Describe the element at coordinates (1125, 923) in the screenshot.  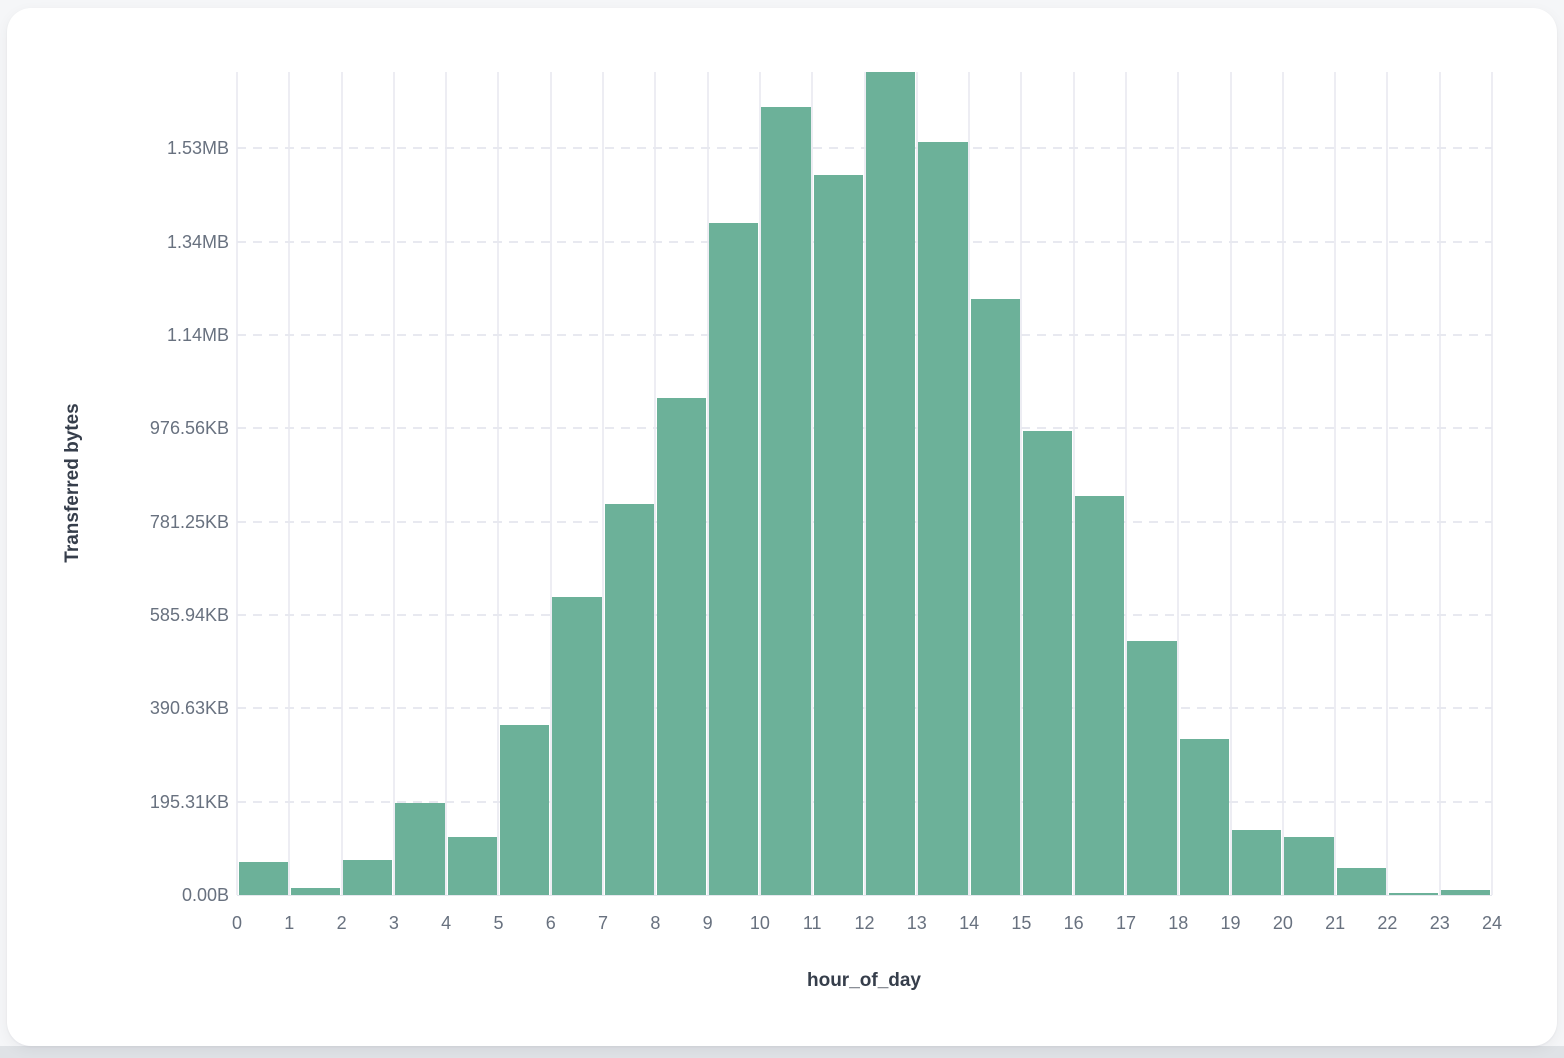
I see `x-tick-label: 17` at that location.